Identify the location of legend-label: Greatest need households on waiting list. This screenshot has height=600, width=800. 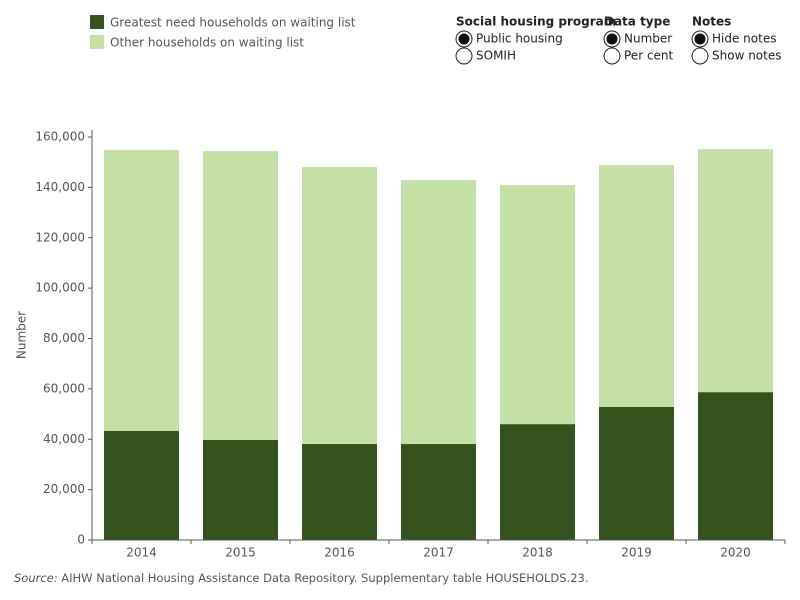
(233, 23).